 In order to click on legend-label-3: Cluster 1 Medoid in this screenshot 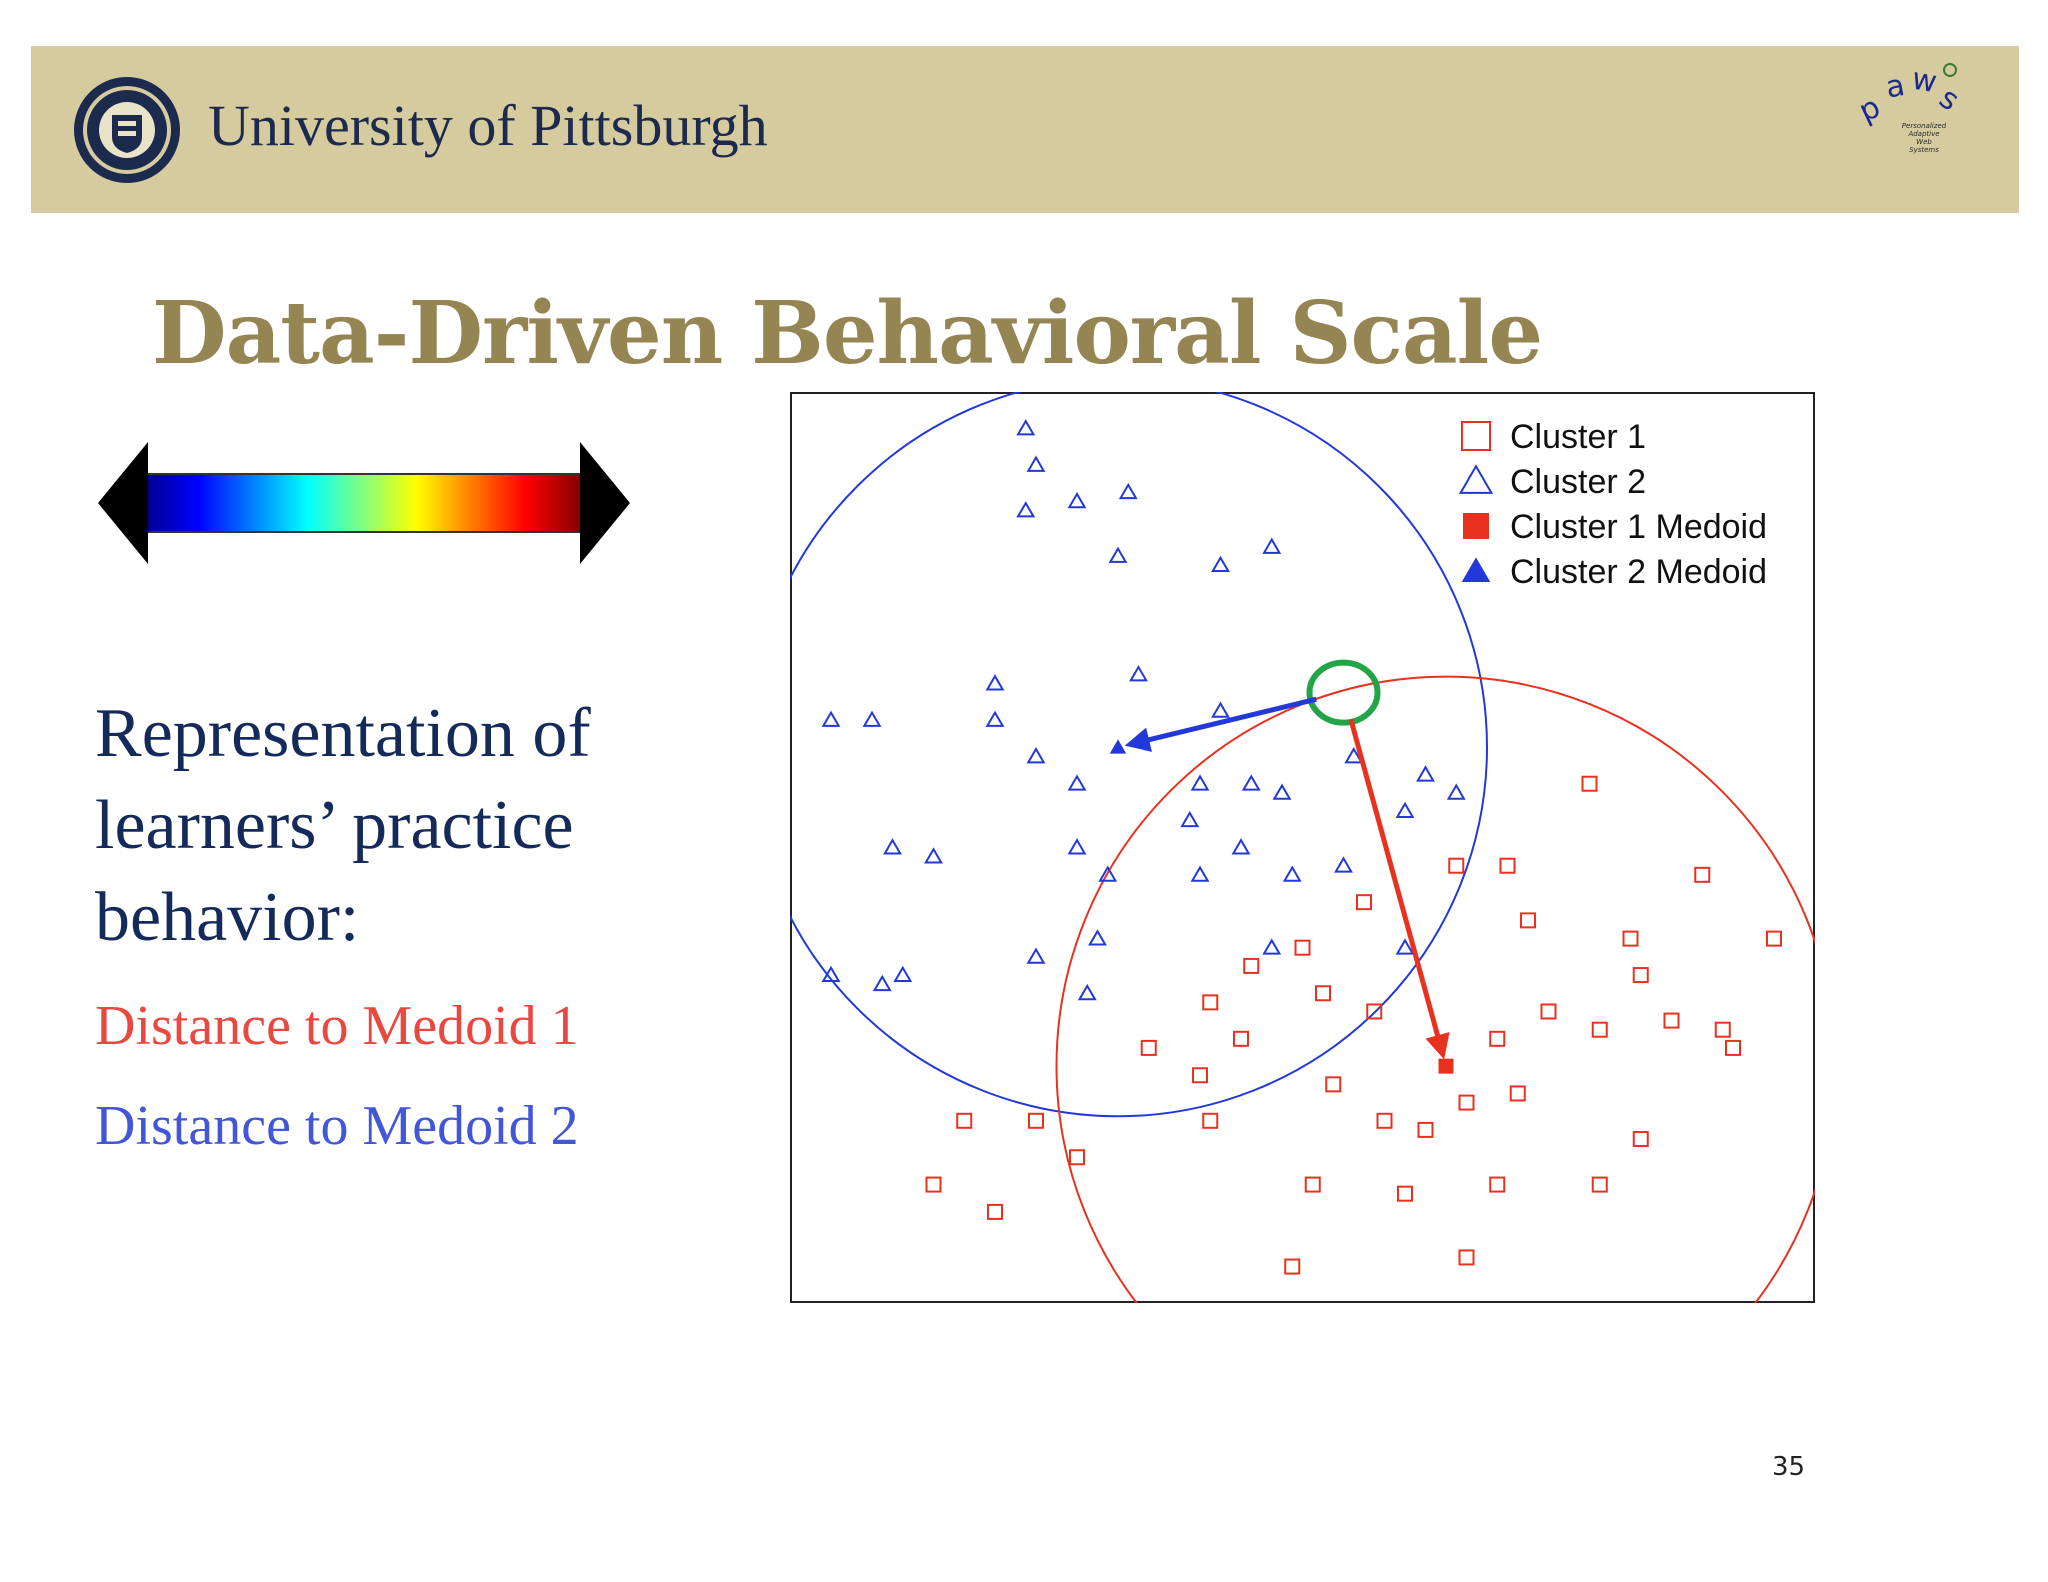, I will do `click(1638, 527)`.